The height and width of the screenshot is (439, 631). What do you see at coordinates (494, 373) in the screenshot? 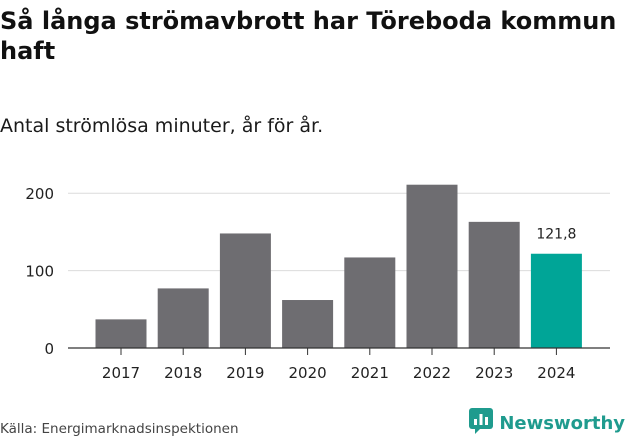
I see `x-tick-label: 2023` at bounding box center [494, 373].